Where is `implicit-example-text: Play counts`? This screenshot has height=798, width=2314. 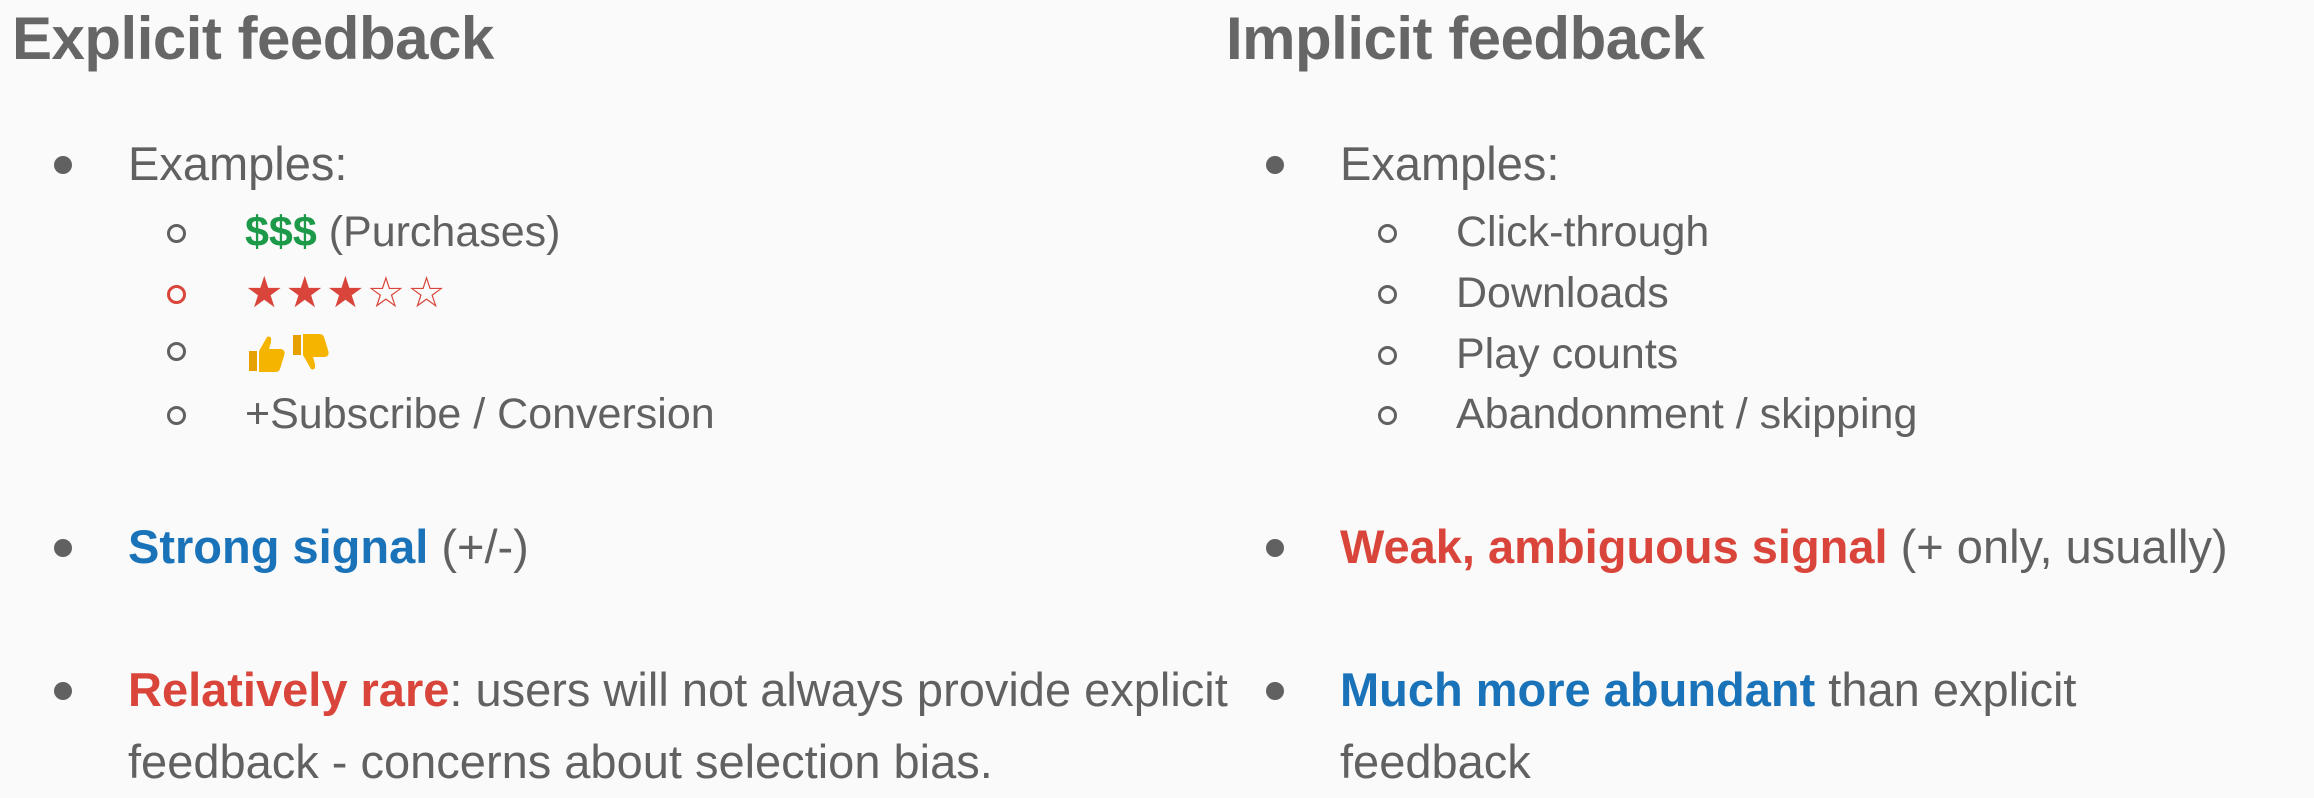 implicit-example-text: Play counts is located at coordinates (1567, 354).